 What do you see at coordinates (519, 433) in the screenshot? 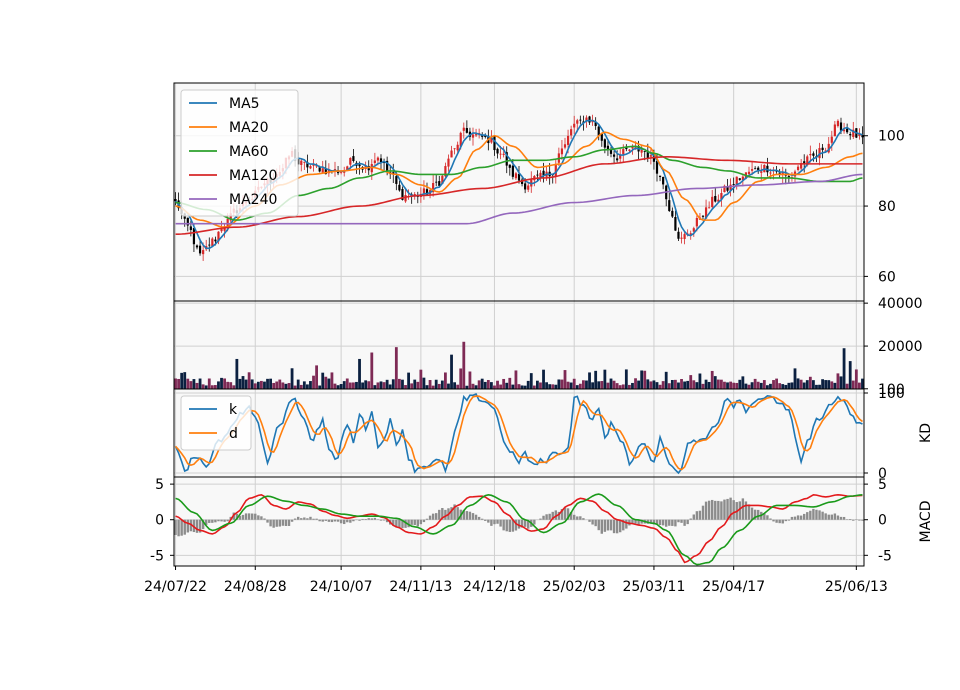
I see `kd-grid` at bounding box center [519, 433].